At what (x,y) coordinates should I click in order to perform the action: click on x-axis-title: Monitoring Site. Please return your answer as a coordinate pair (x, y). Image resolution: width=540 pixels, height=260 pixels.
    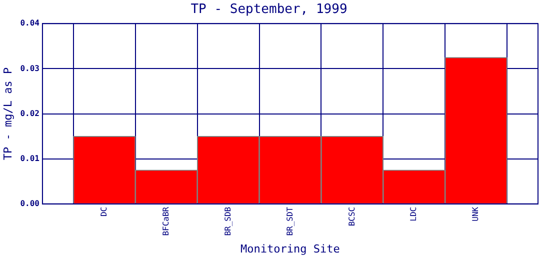
    Looking at the image, I should click on (290, 249).